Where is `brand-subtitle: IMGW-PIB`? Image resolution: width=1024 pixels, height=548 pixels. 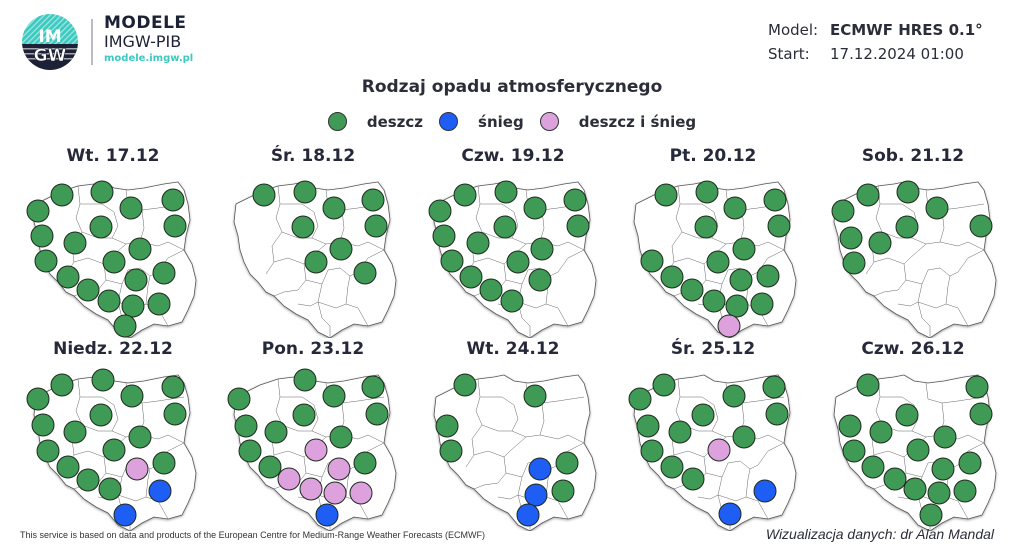
brand-subtitle: IMGW-PIB is located at coordinates (143, 41).